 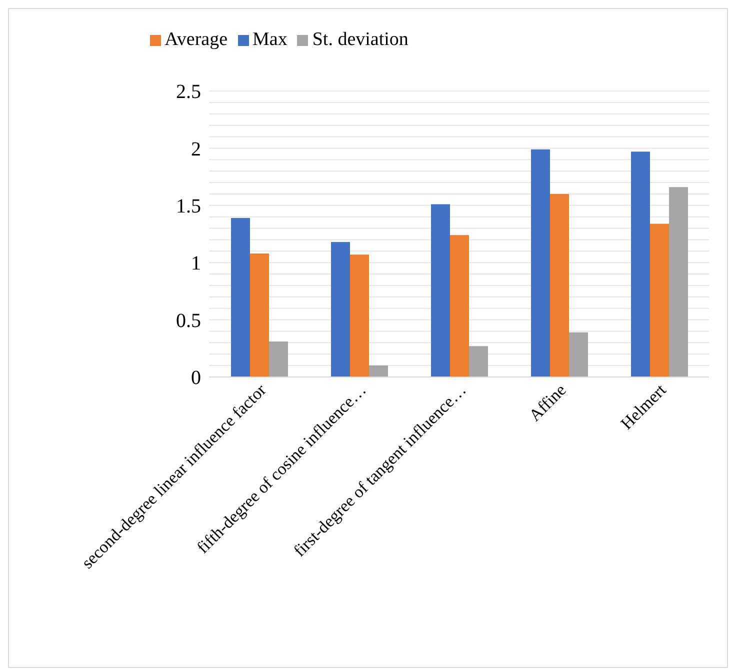 What do you see at coordinates (196, 149) in the screenshot?
I see `y-tick-label: 2` at bounding box center [196, 149].